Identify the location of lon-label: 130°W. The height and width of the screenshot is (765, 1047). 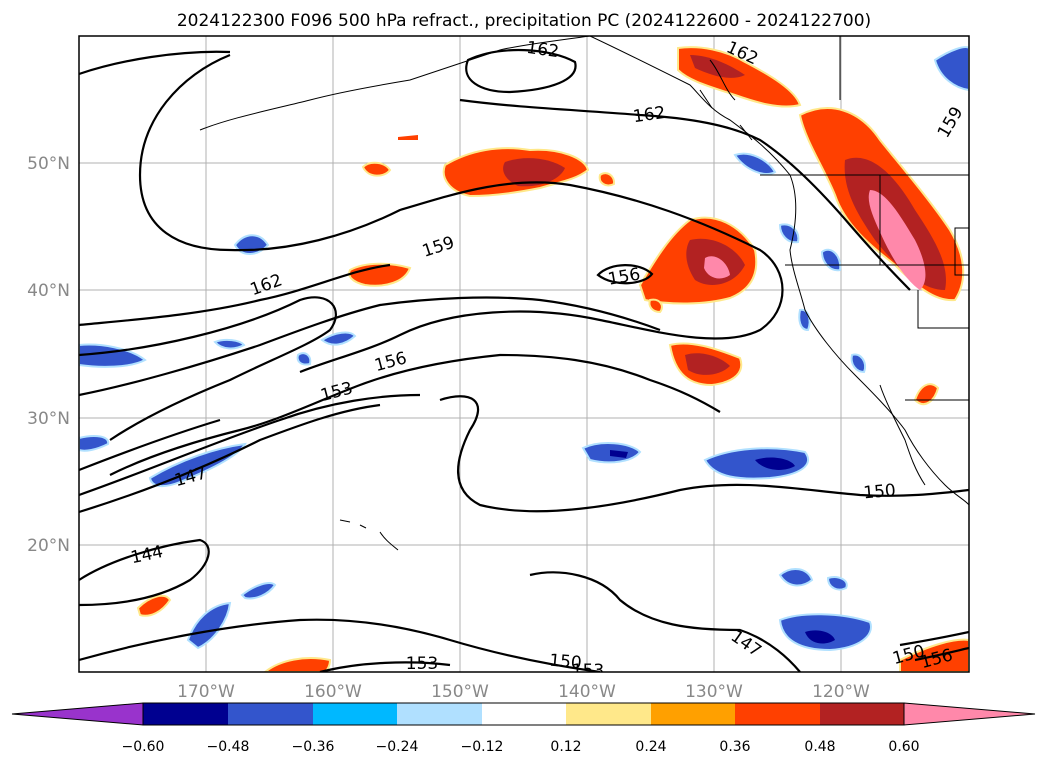
(714, 692).